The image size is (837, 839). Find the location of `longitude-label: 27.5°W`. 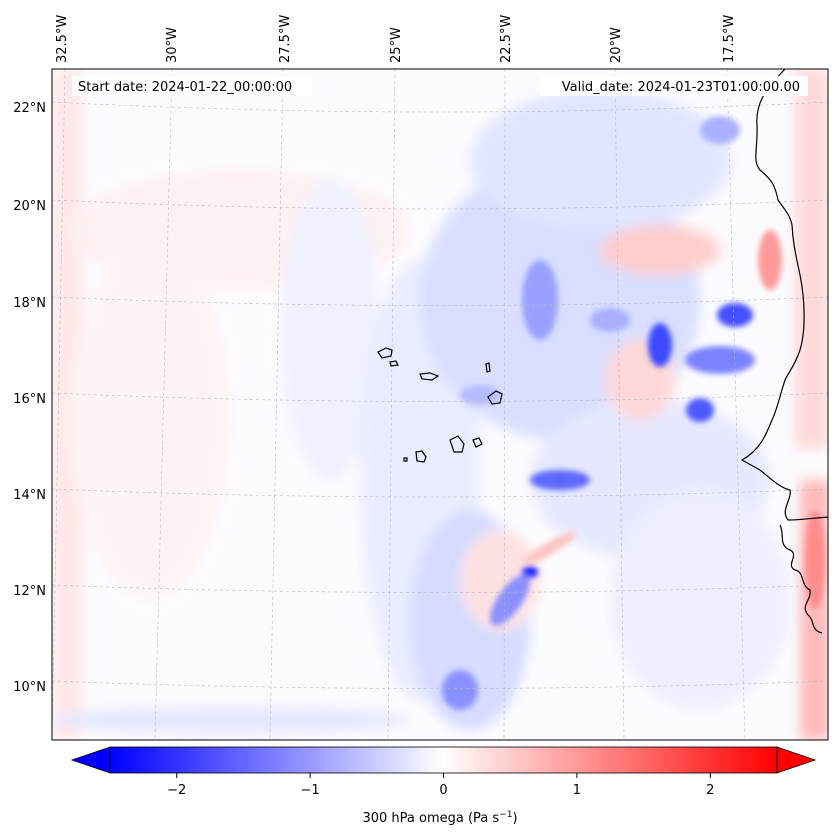

longitude-label: 27.5°W is located at coordinates (285, 39).